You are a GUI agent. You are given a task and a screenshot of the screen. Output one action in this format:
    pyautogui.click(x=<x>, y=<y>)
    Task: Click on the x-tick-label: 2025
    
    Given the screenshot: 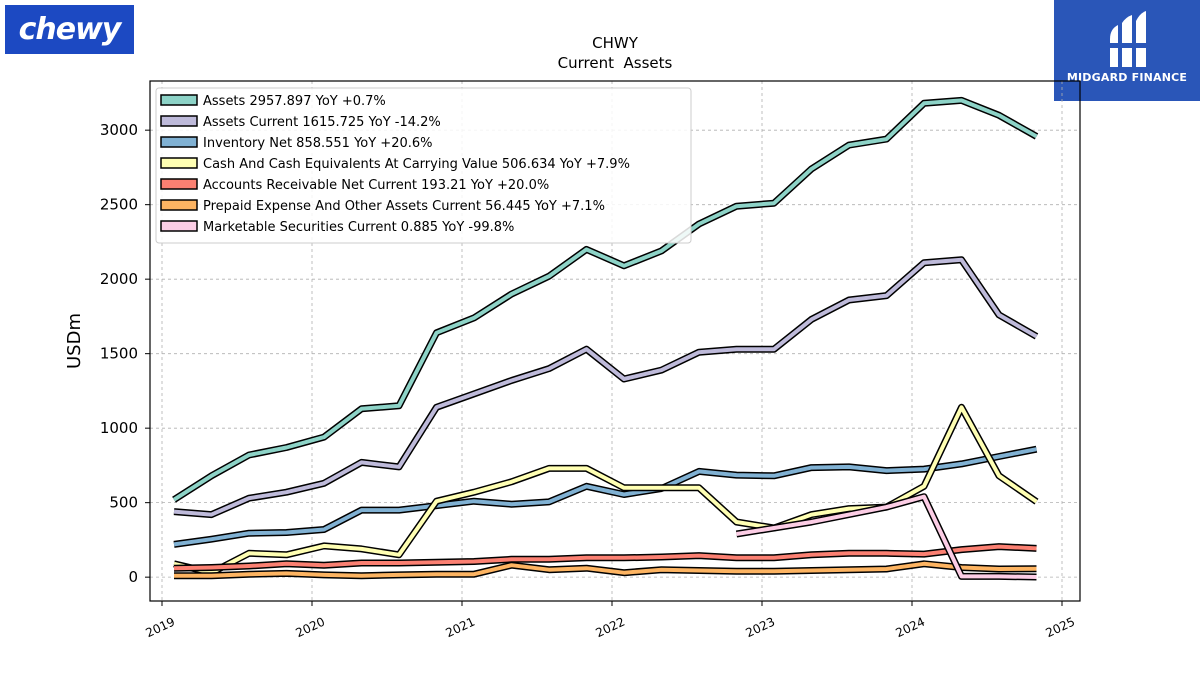 What is the action you would take?
    pyautogui.click(x=1061, y=628)
    